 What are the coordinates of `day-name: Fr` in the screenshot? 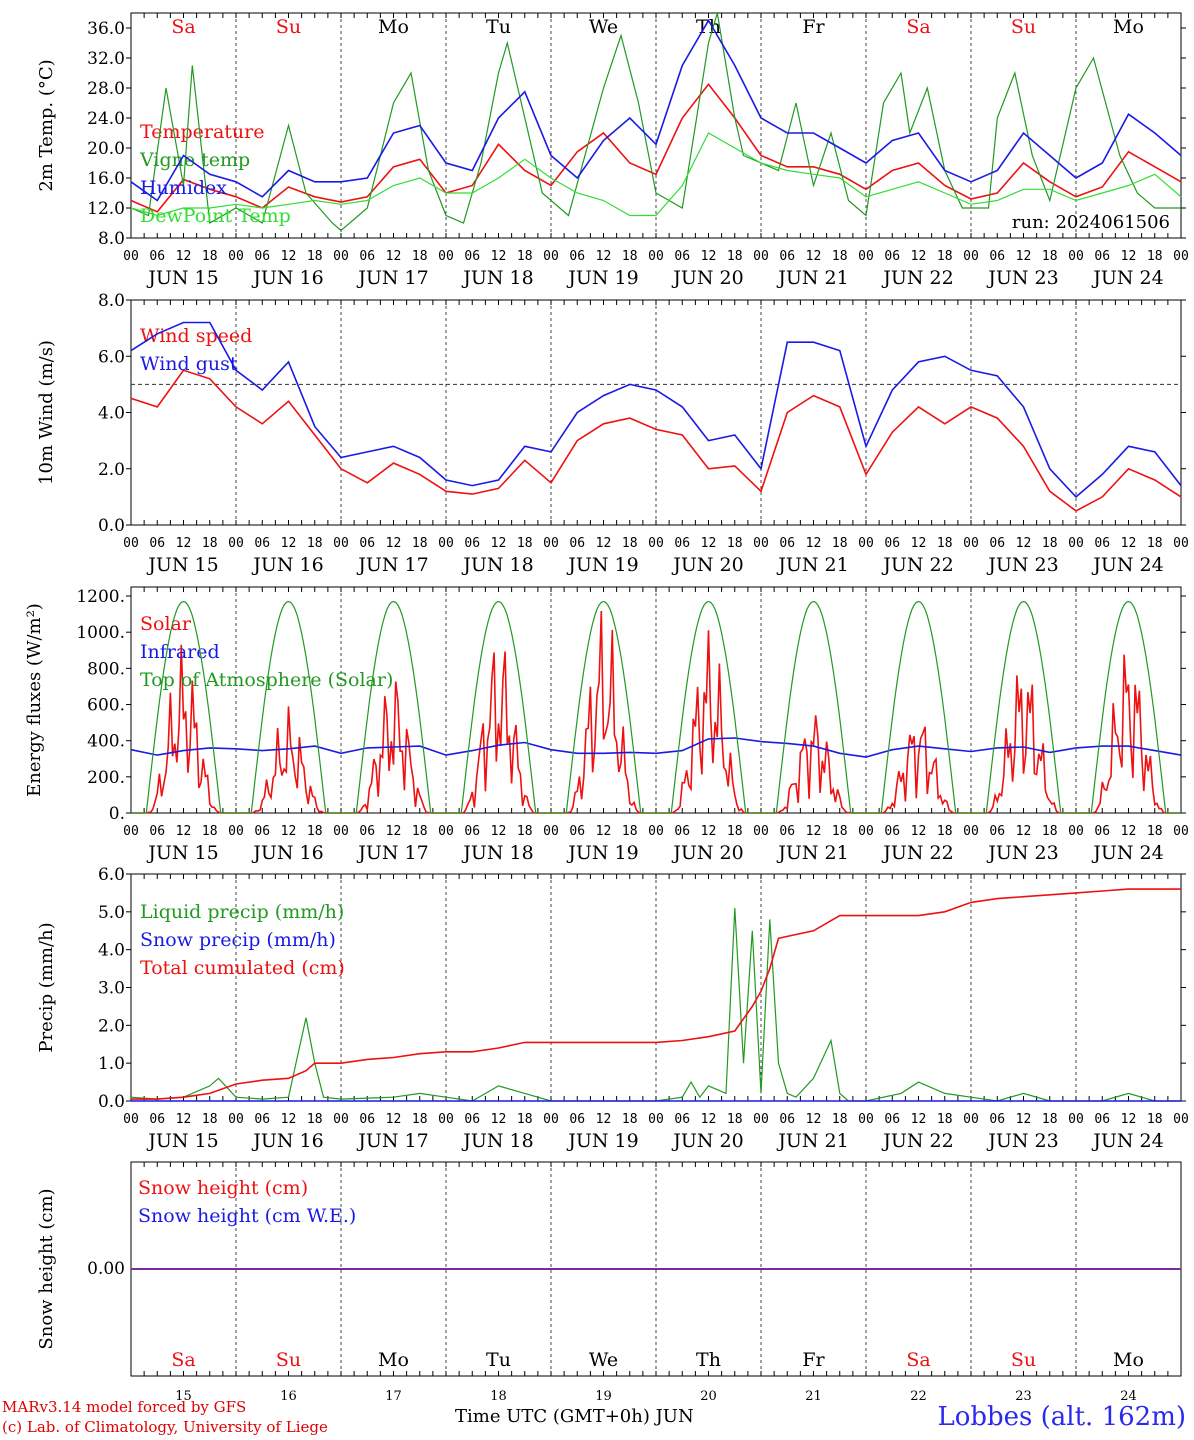 It's located at (813, 1360).